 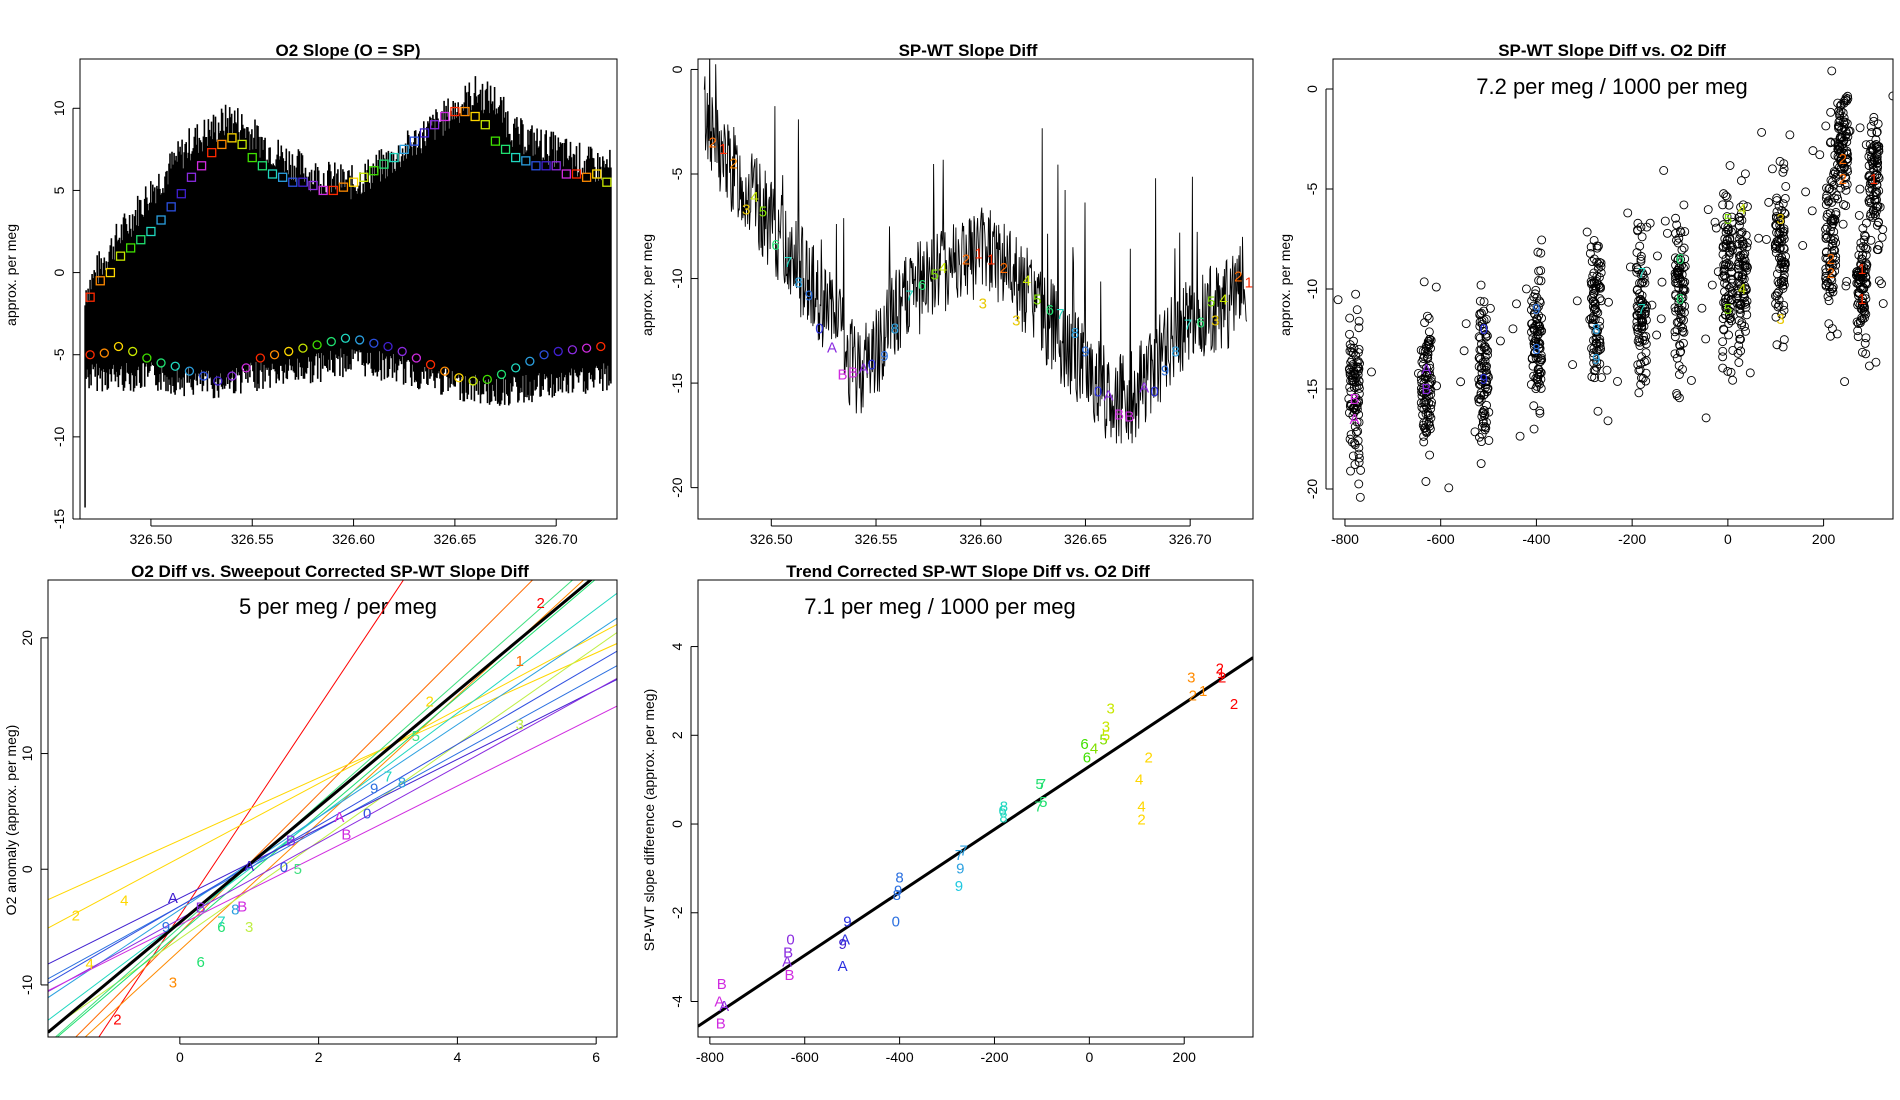 I want to click on overall-fit-line, so click(x=320, y=807).